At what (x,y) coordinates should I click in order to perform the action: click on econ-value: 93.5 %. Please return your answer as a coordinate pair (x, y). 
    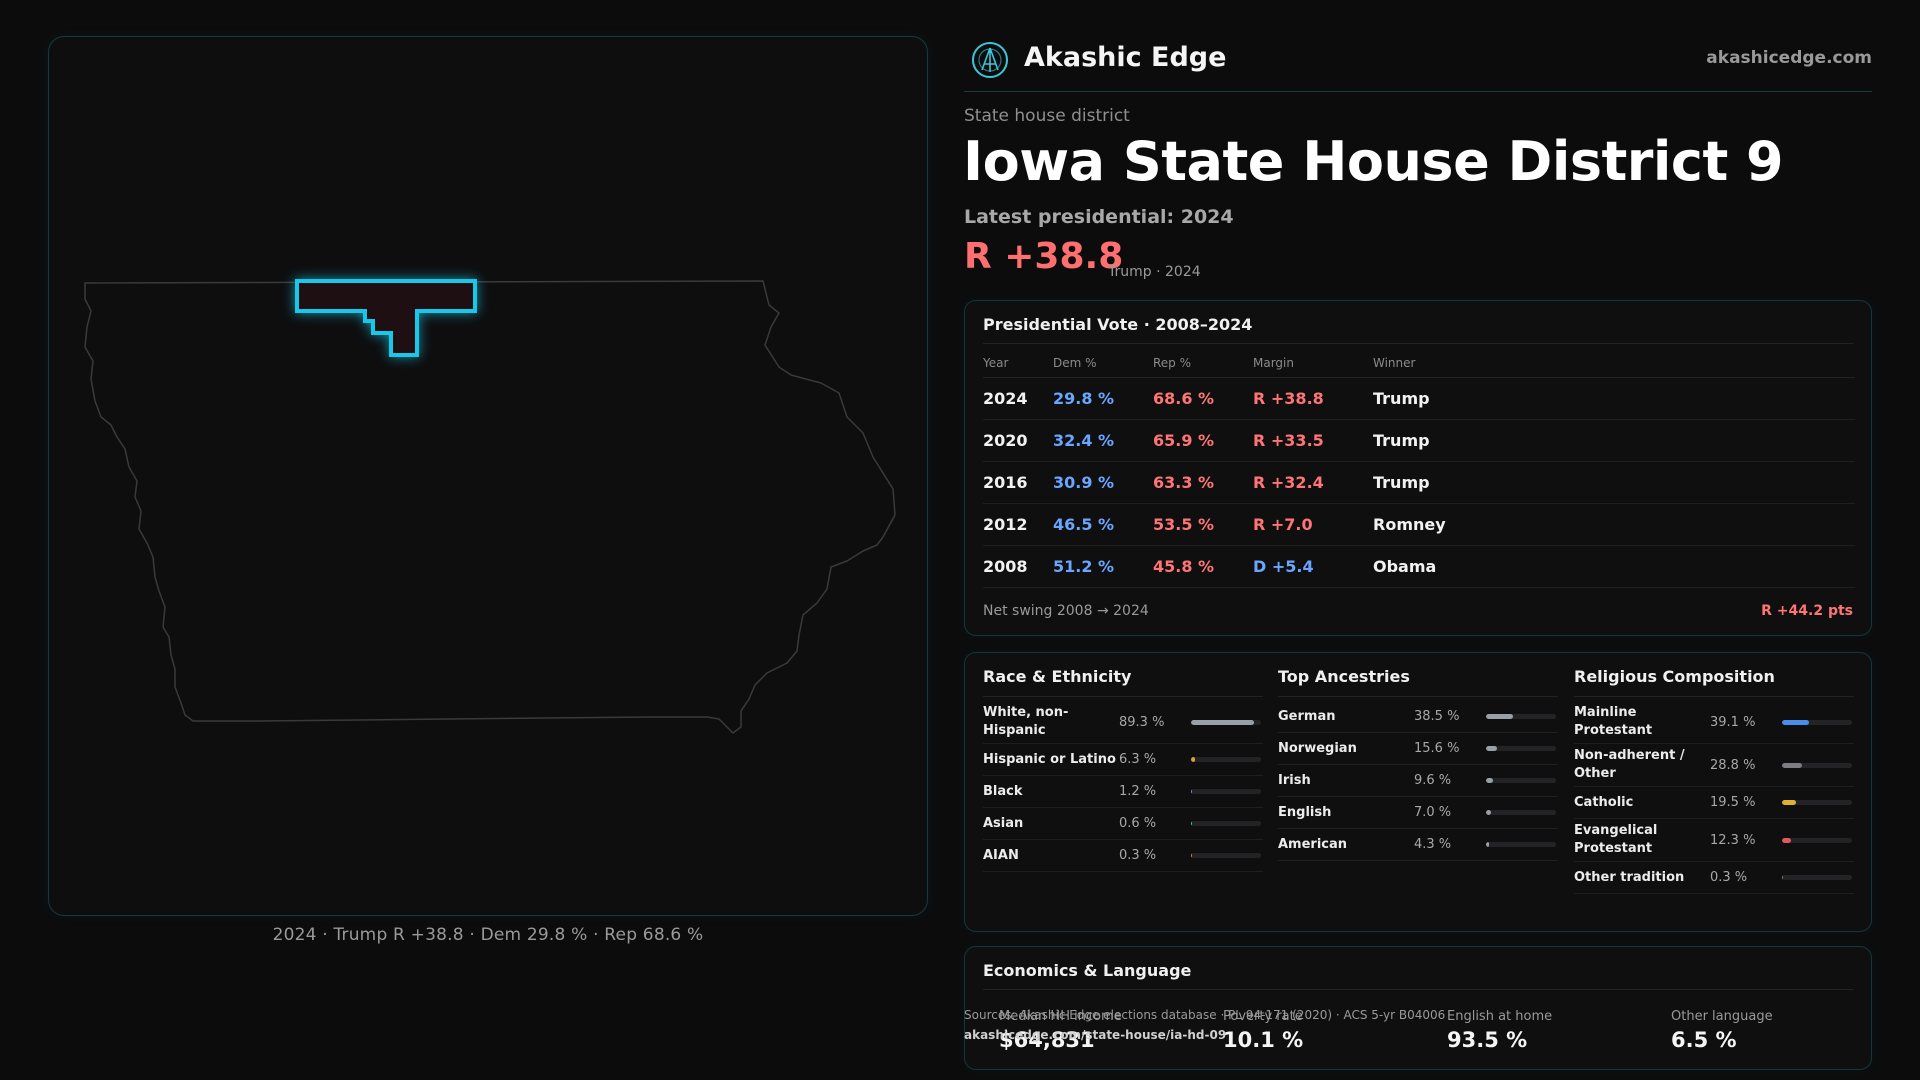
    Looking at the image, I should click on (1487, 1040).